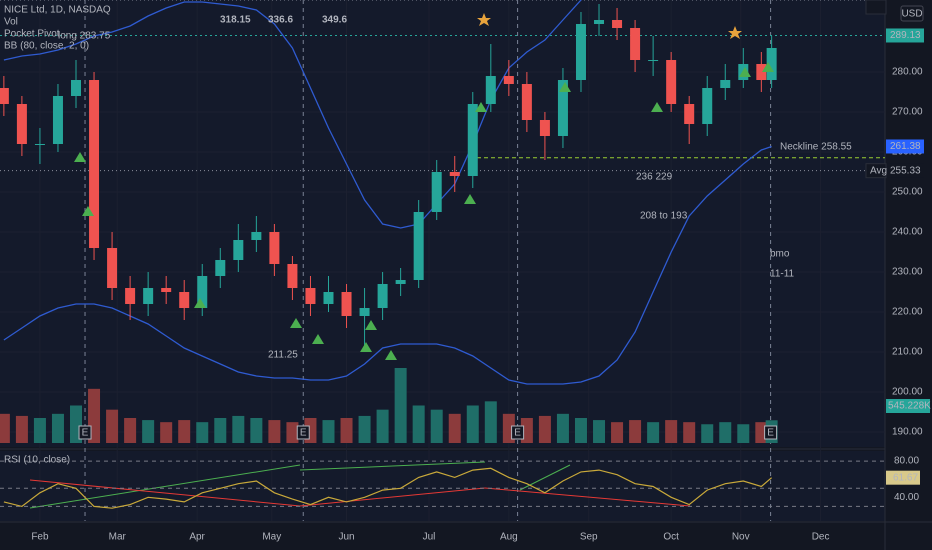 This screenshot has height=550, width=932. I want to click on y-tick-label: 250.00, so click(907, 192).